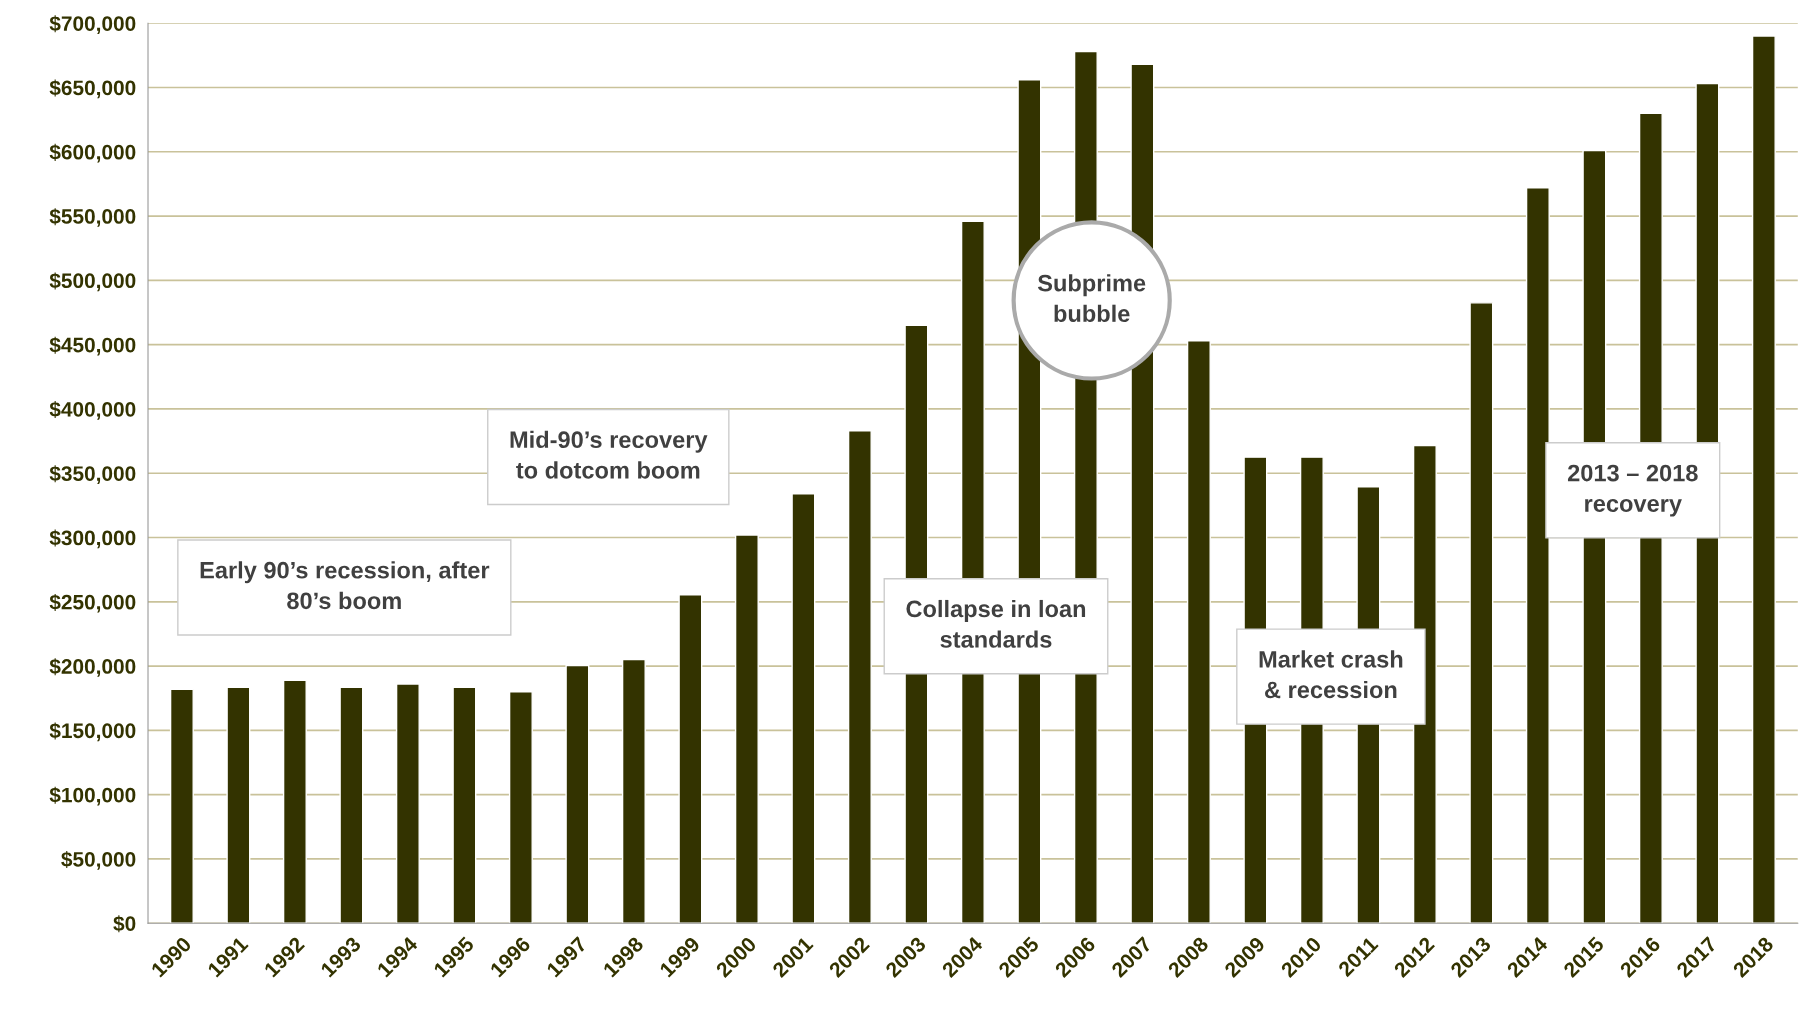 This screenshot has width=1805, height=1009. Describe the element at coordinates (98, 860) in the screenshot. I see `y-tick-label: $50,000` at that location.